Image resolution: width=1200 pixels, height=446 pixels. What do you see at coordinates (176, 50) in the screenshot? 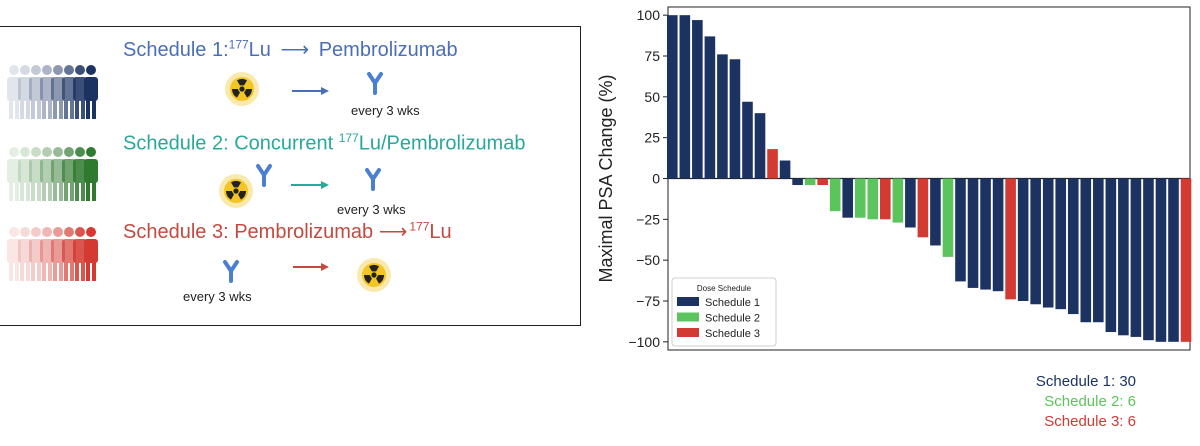
I see `schedule-1-prefix: Schedule 1:` at bounding box center [176, 50].